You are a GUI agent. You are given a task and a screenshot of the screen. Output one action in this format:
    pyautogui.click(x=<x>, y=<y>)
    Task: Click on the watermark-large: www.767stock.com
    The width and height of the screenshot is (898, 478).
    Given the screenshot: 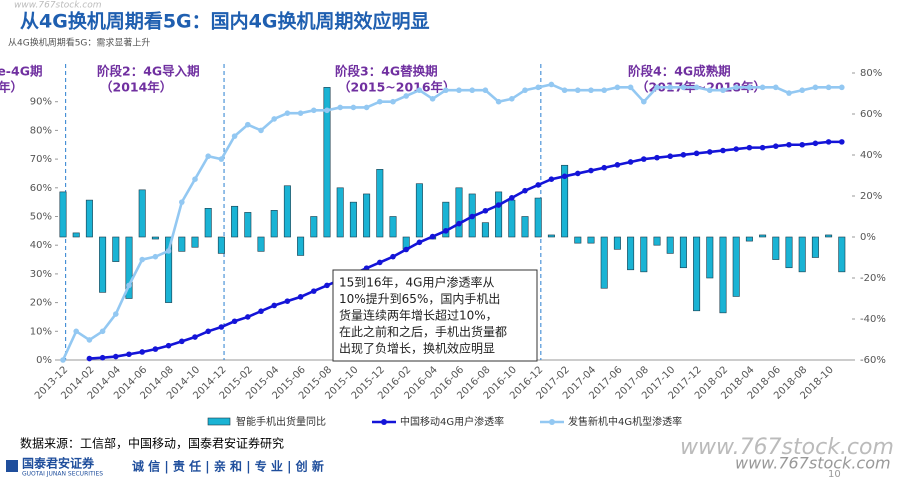 What is the action you would take?
    pyautogui.click(x=787, y=447)
    